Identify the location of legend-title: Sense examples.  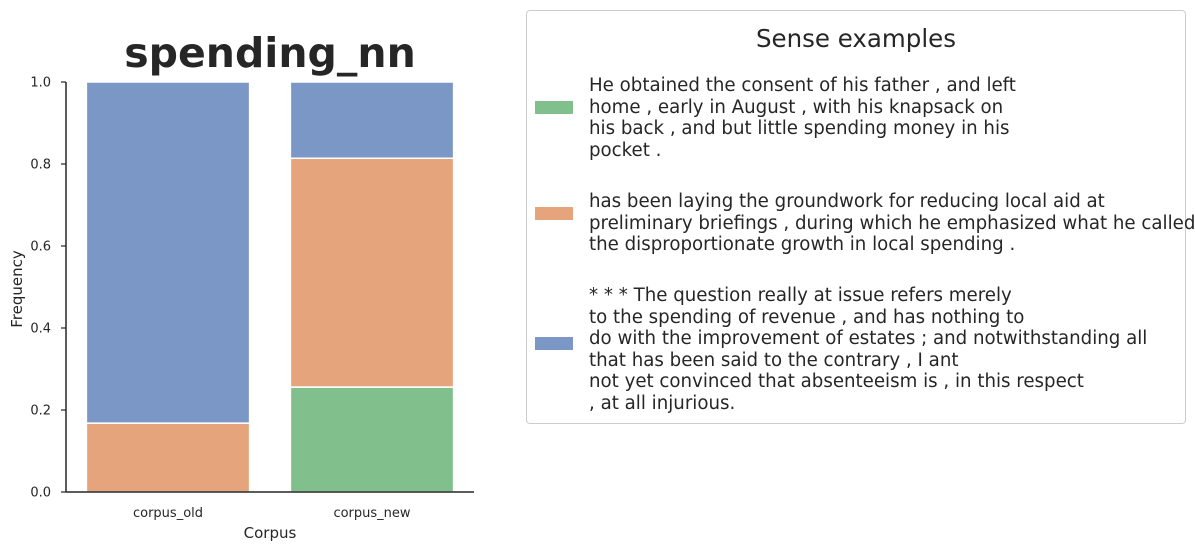
(856, 38).